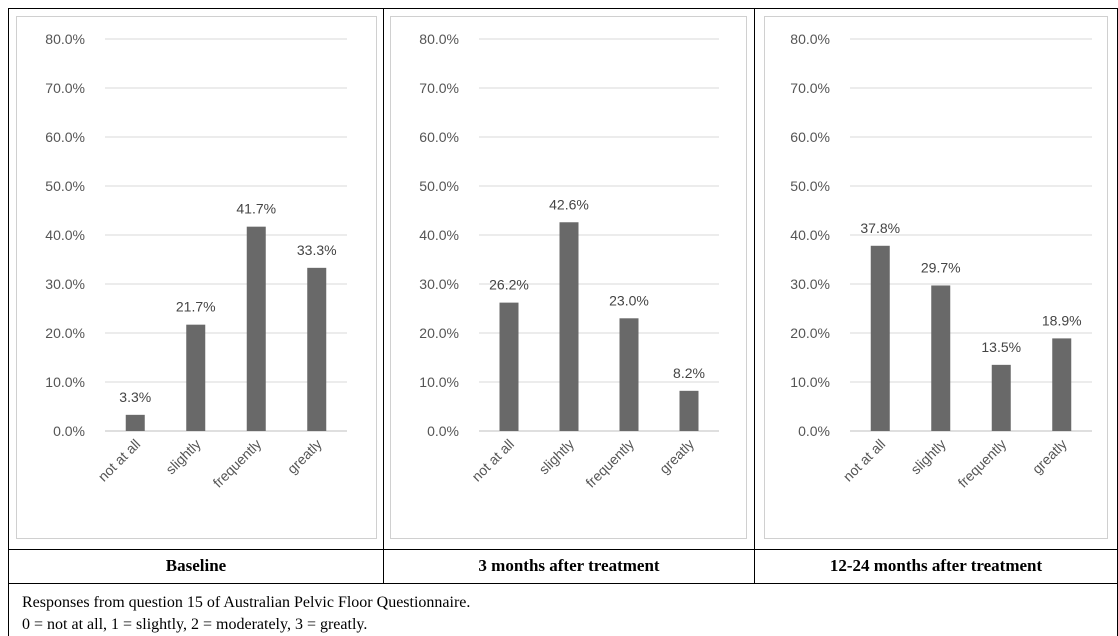  Describe the element at coordinates (563, 583) in the screenshot. I see `caption-bottom-rule` at that location.